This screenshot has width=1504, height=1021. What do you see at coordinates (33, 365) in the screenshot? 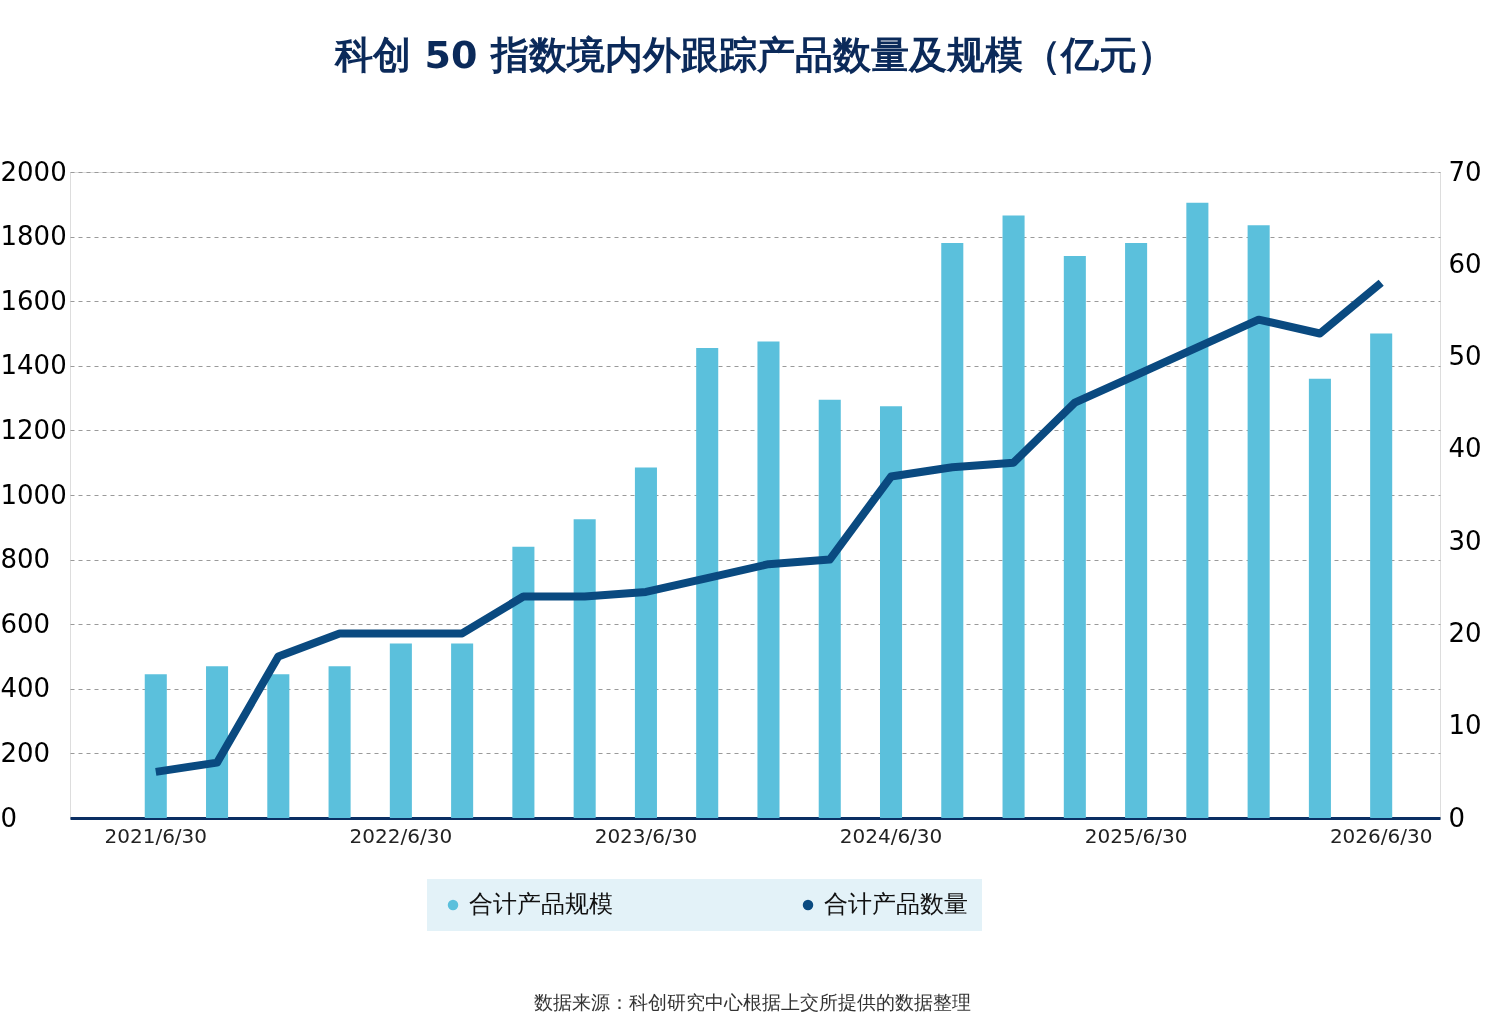
I see `y-tick-label: 1400` at bounding box center [33, 365].